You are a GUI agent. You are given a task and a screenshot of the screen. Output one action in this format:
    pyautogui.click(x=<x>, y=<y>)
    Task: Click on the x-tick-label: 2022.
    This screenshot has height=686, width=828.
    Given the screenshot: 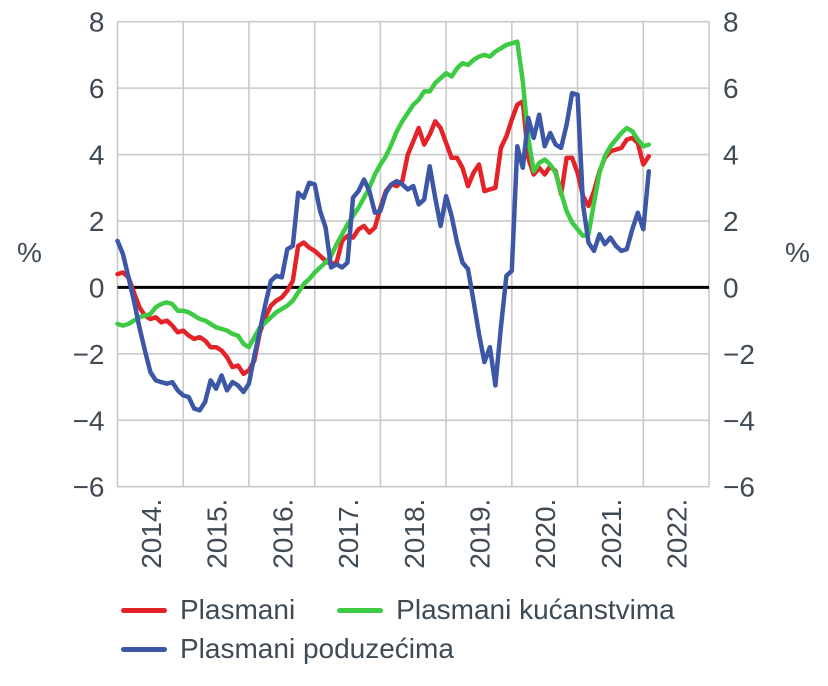 What is the action you would take?
    pyautogui.click(x=677, y=534)
    